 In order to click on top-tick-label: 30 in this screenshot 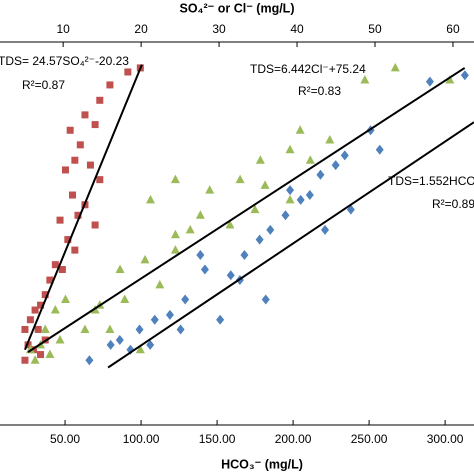, I will do `click(219, 29)`.